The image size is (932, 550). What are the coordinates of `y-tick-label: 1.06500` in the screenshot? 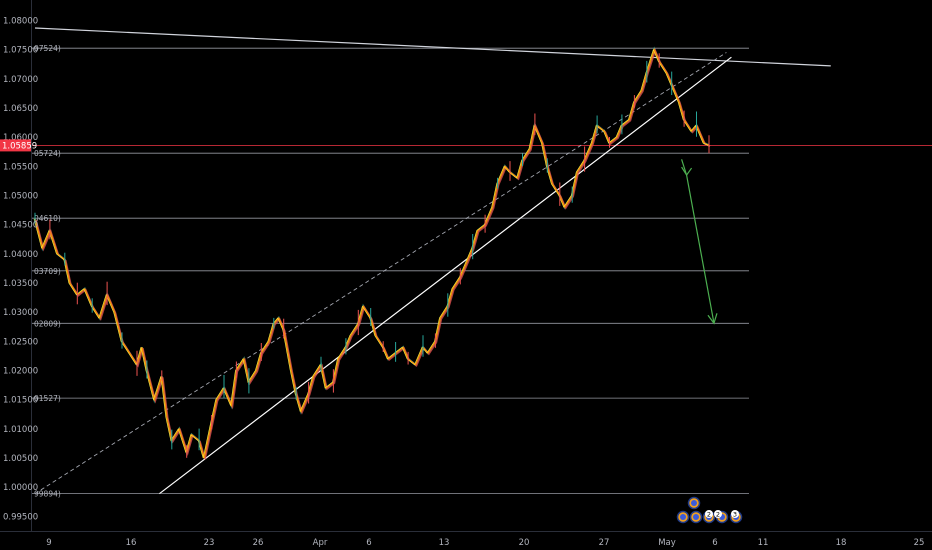 It's located at (20, 109).